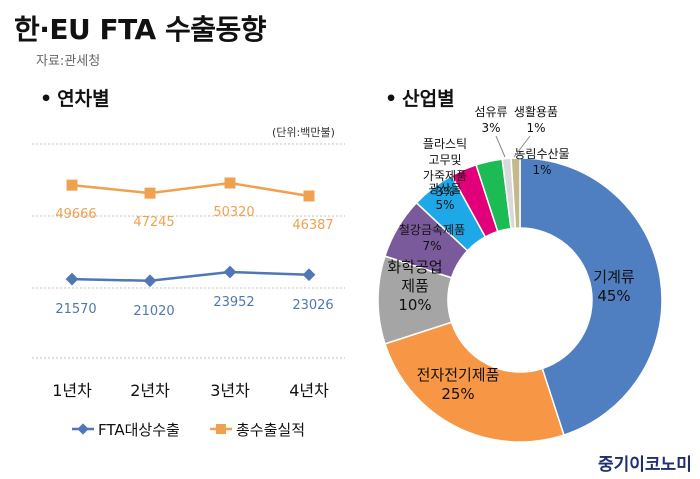 This screenshot has width=700, height=479. Describe the element at coordinates (75, 214) in the screenshot. I see `data-label: 49666` at that location.